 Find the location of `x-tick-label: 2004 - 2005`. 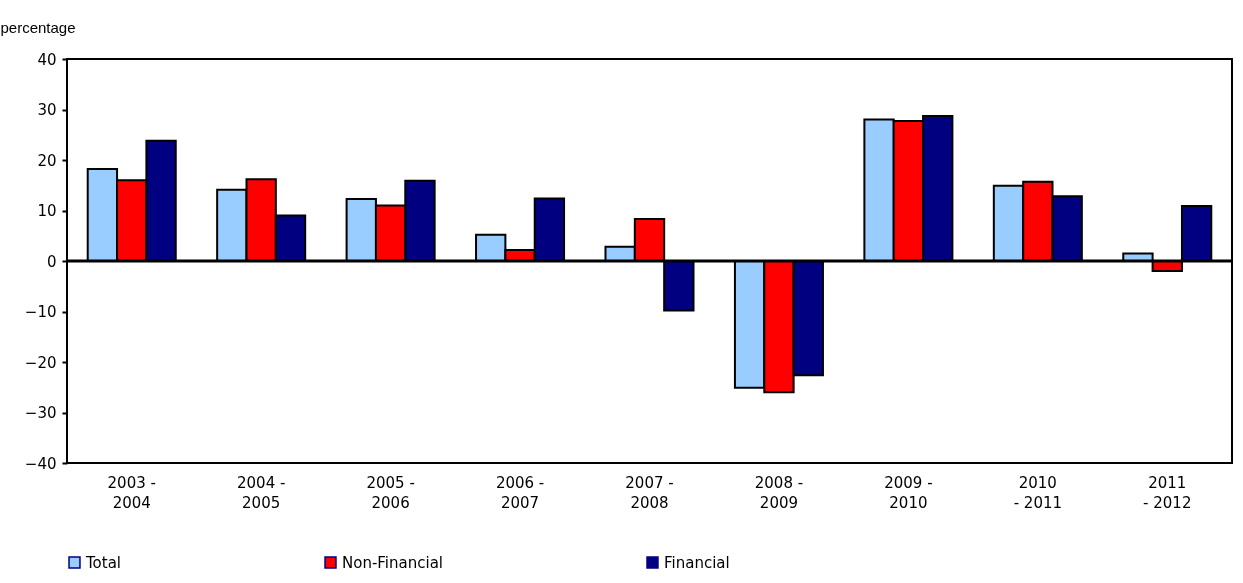

x-tick-label: 2004 - 2005 is located at coordinates (261, 492).